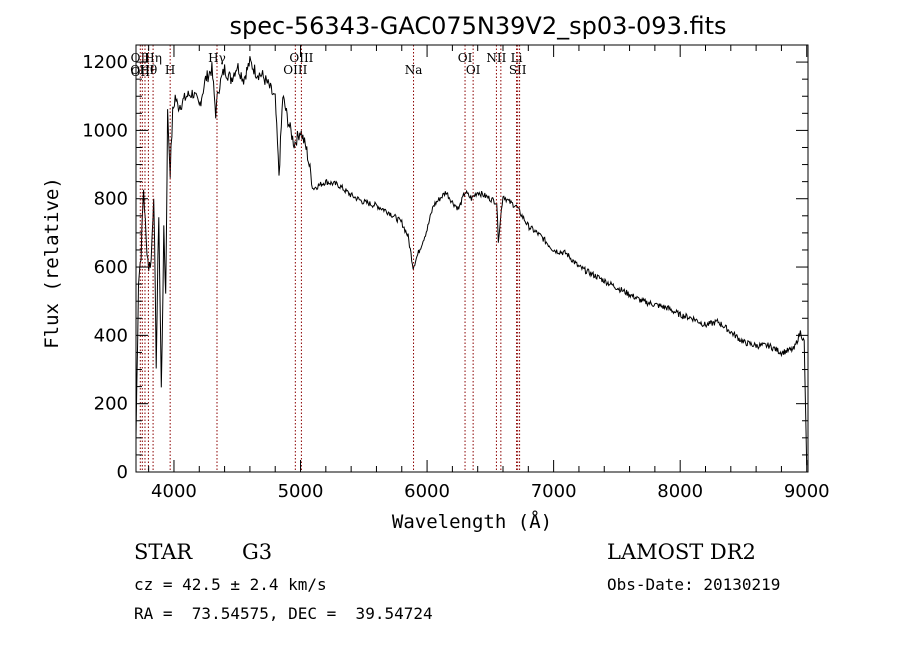 This screenshot has height=649, width=900. Describe the element at coordinates (518, 70) in the screenshot. I see `marker-label: SII` at that location.